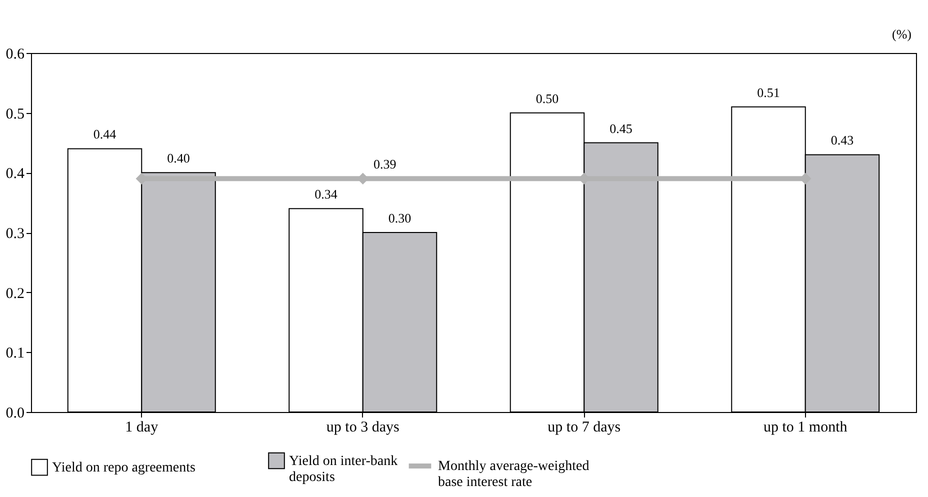 This screenshot has height=497, width=928. I want to click on data-label: 0.45, so click(621, 128).